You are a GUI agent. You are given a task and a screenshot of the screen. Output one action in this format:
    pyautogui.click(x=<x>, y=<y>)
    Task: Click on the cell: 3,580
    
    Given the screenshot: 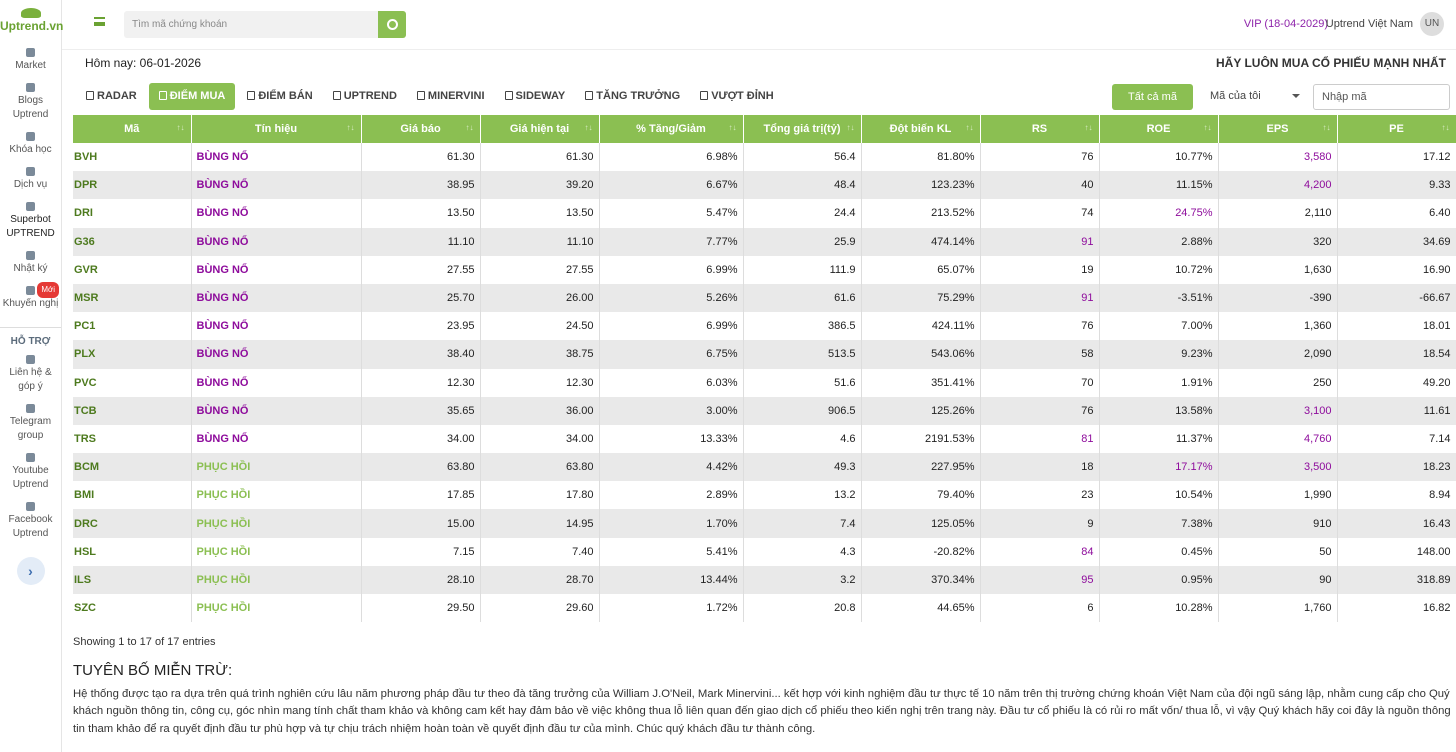 What is the action you would take?
    pyautogui.click(x=1278, y=157)
    